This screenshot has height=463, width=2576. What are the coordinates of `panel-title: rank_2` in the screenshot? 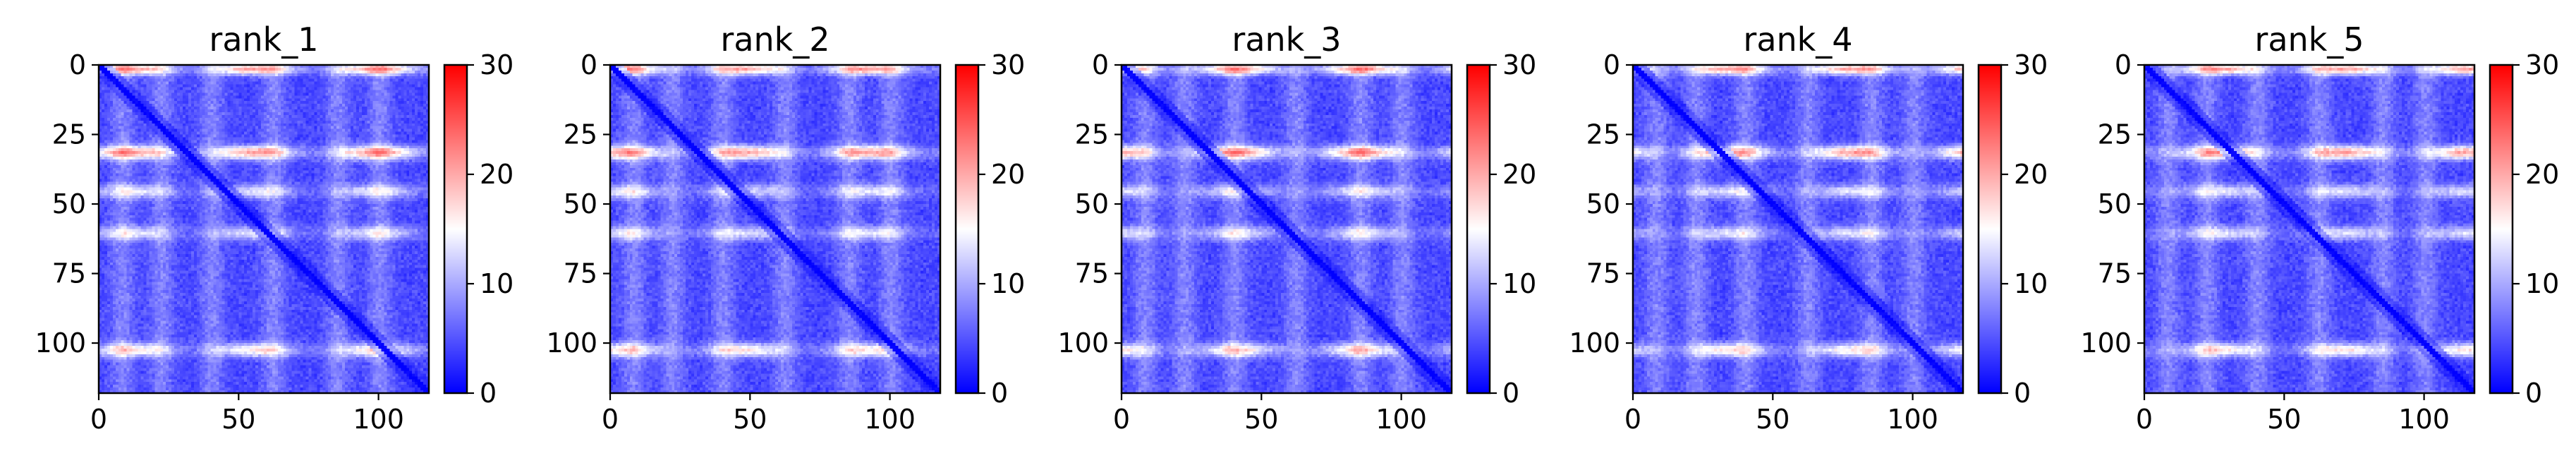 It's located at (775, 39).